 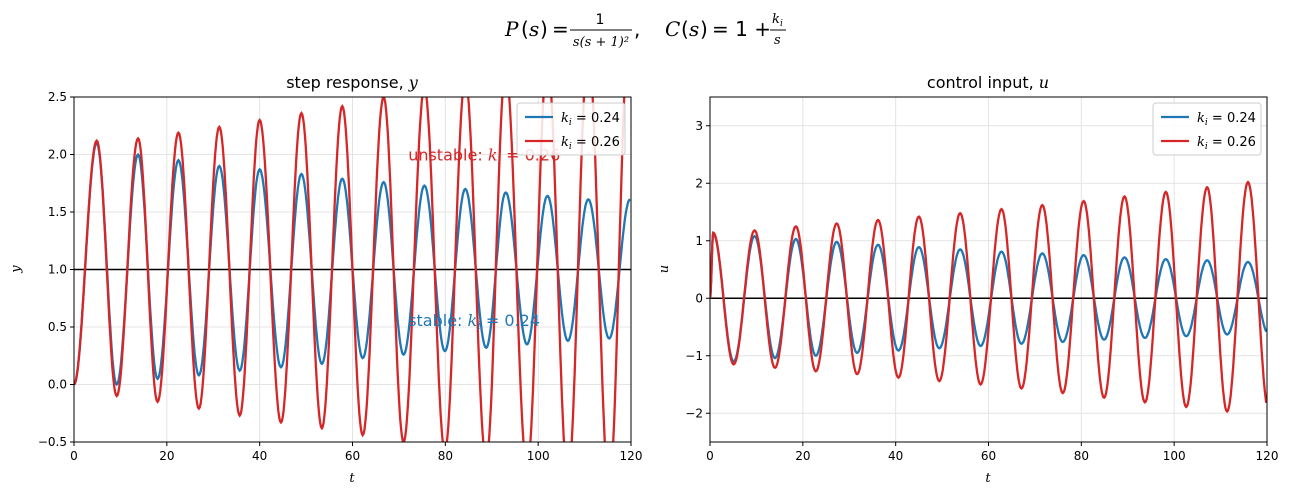 What do you see at coordinates (538, 456) in the screenshot?
I see `step-response-xtick-label-5: 100` at bounding box center [538, 456].